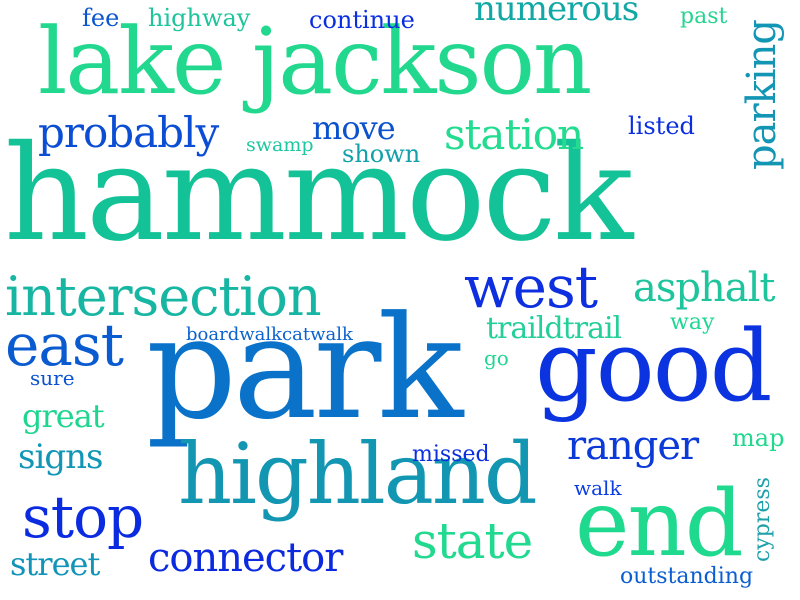 The height and width of the screenshot is (600, 800). What do you see at coordinates (762, 95) in the screenshot?
I see `word-parking: parking` at bounding box center [762, 95].